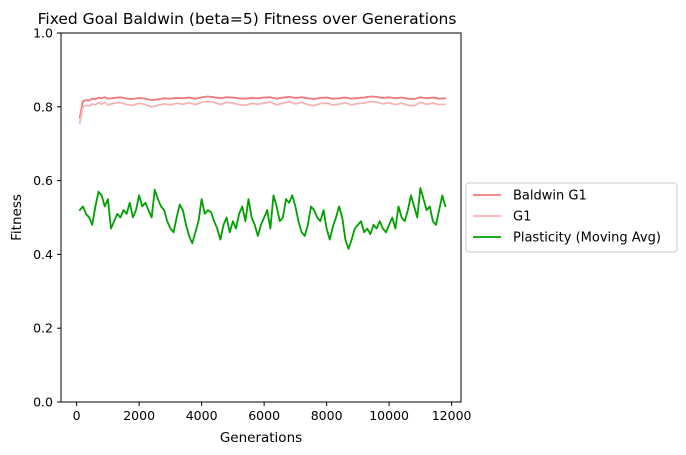 The width and height of the screenshot is (686, 455). What do you see at coordinates (77, 415) in the screenshot?
I see `x-tick-label: 0` at bounding box center [77, 415].